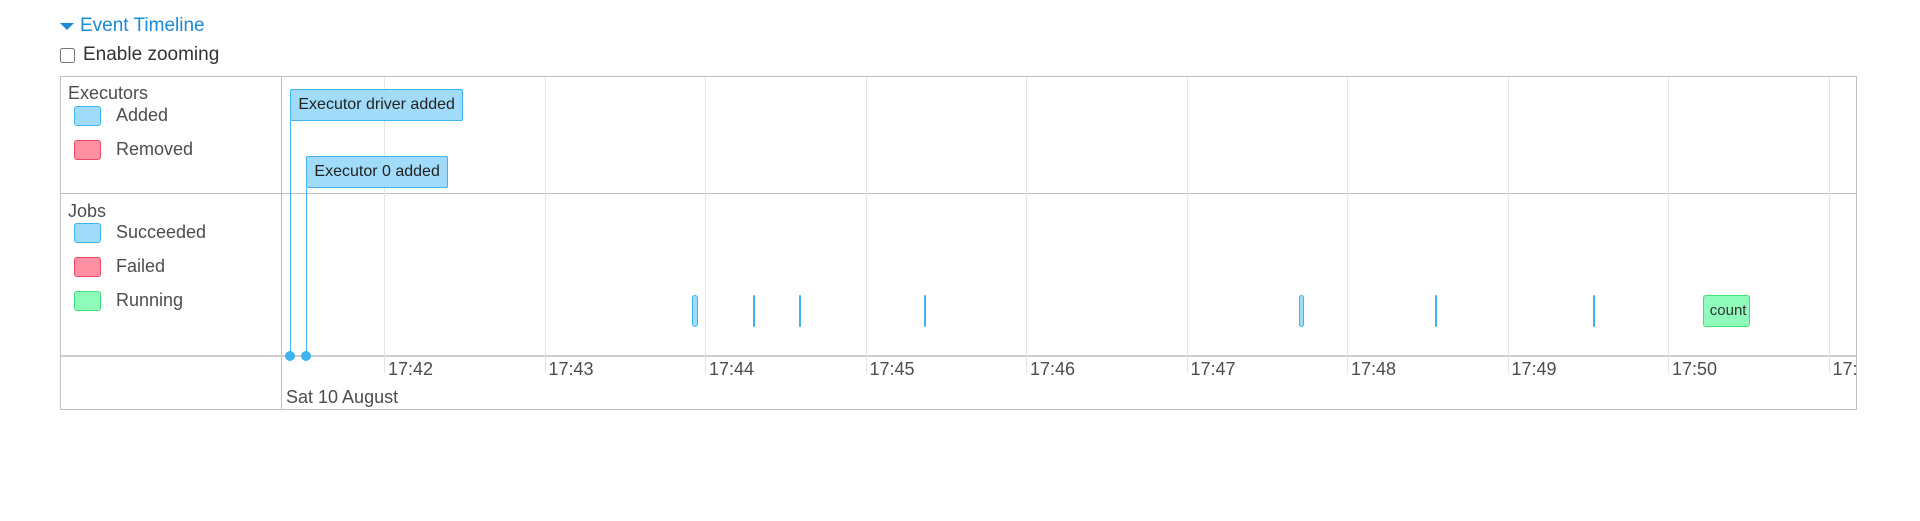  Describe the element at coordinates (87, 115) in the screenshot. I see `legend-swatch-added` at that location.